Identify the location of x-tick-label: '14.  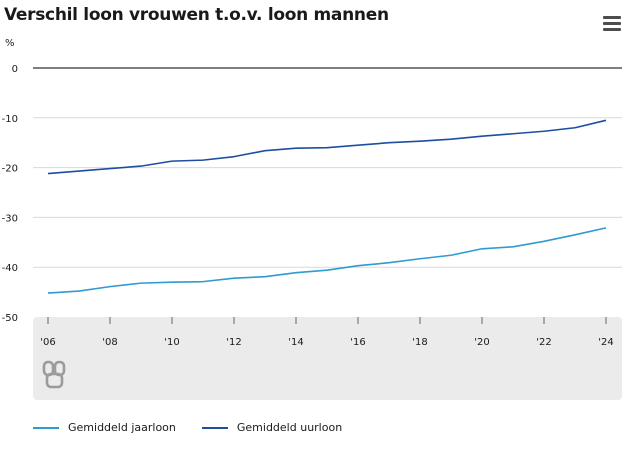
(295, 342).